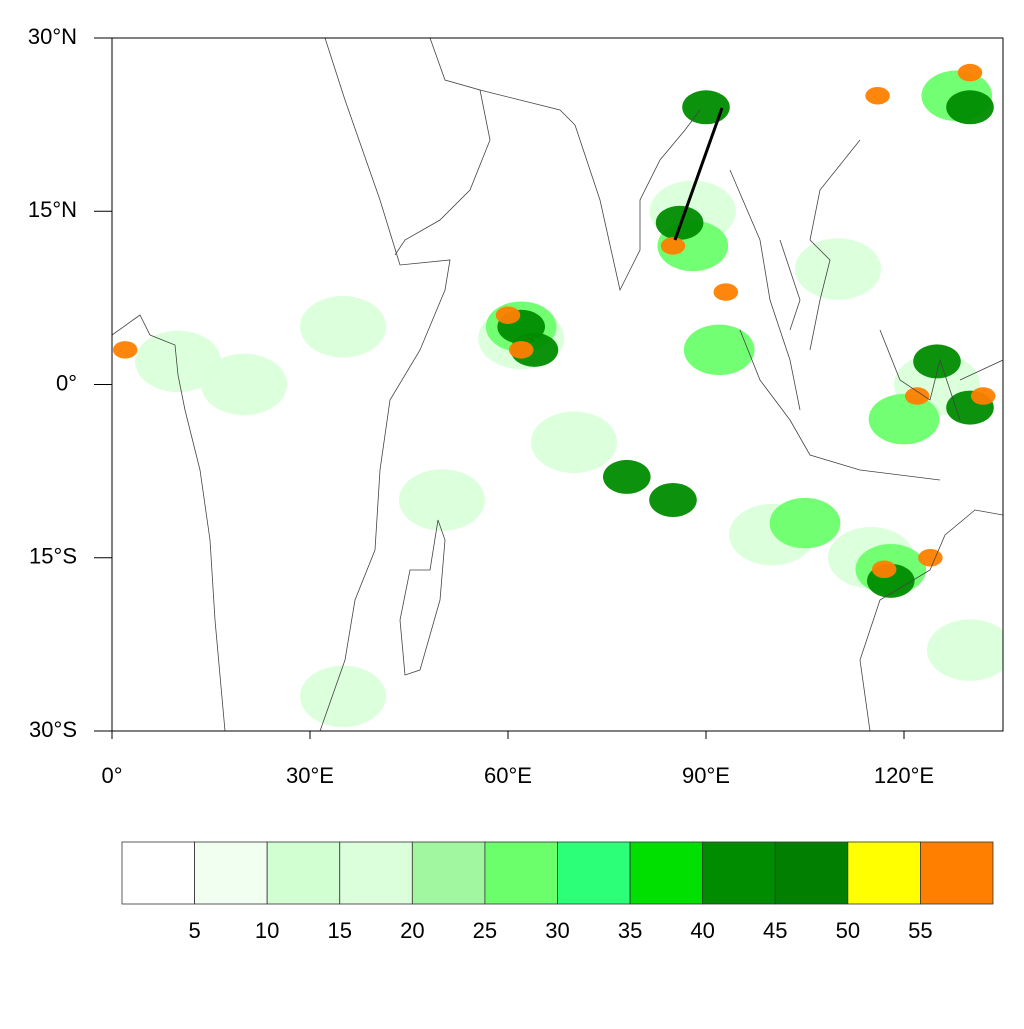 Image resolution: width=1024 pixels, height=1029 pixels. I want to click on coast-australia, so click(931, 620).